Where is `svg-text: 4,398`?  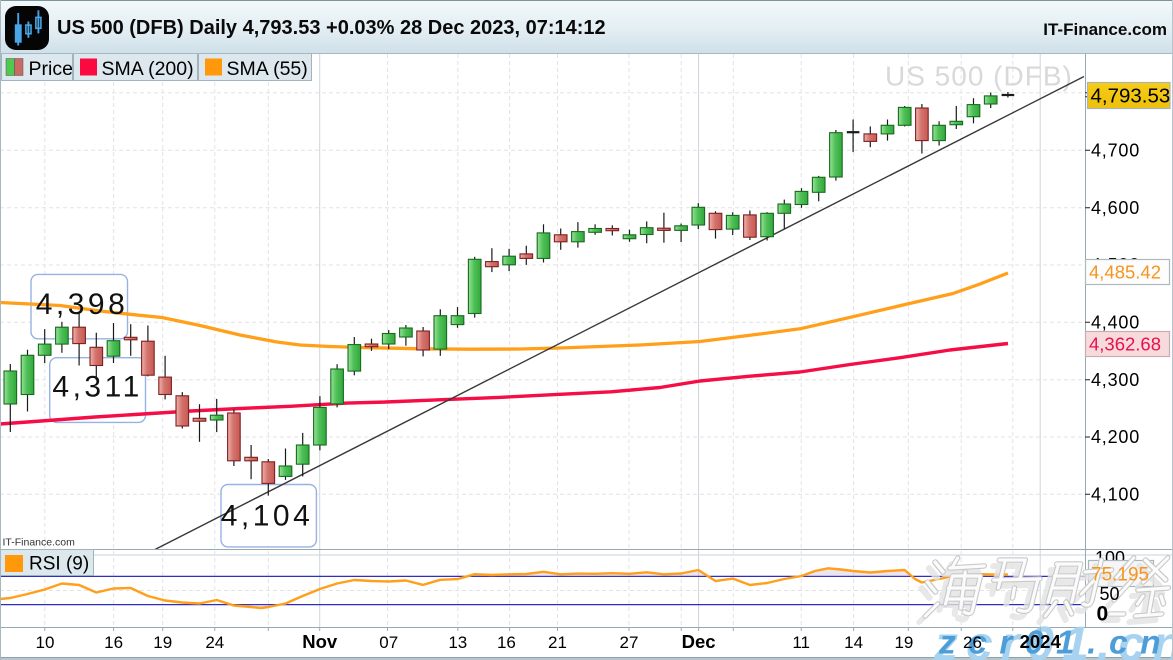
svg-text: 4,398 is located at coordinates (82, 304).